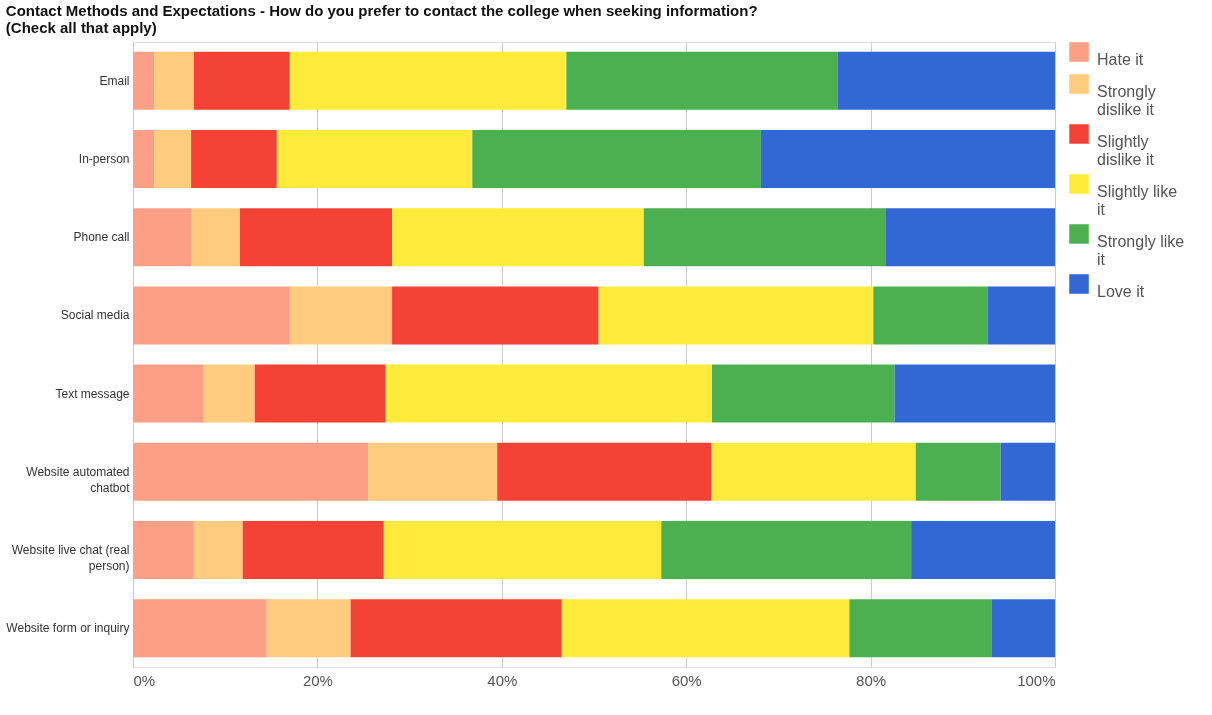  Describe the element at coordinates (70, 558) in the screenshot. I see `y-tick-label: Website live chat (real person)` at that location.